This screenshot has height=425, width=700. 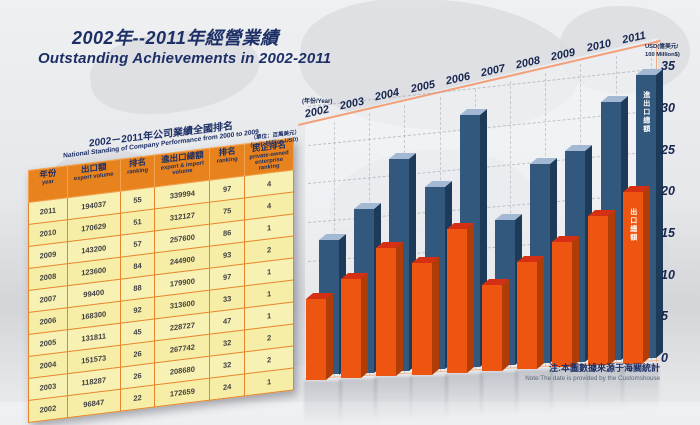 I want to click on y-axis-unit-label: USD(億美元/ 100 Million$), so click(x=672, y=51).